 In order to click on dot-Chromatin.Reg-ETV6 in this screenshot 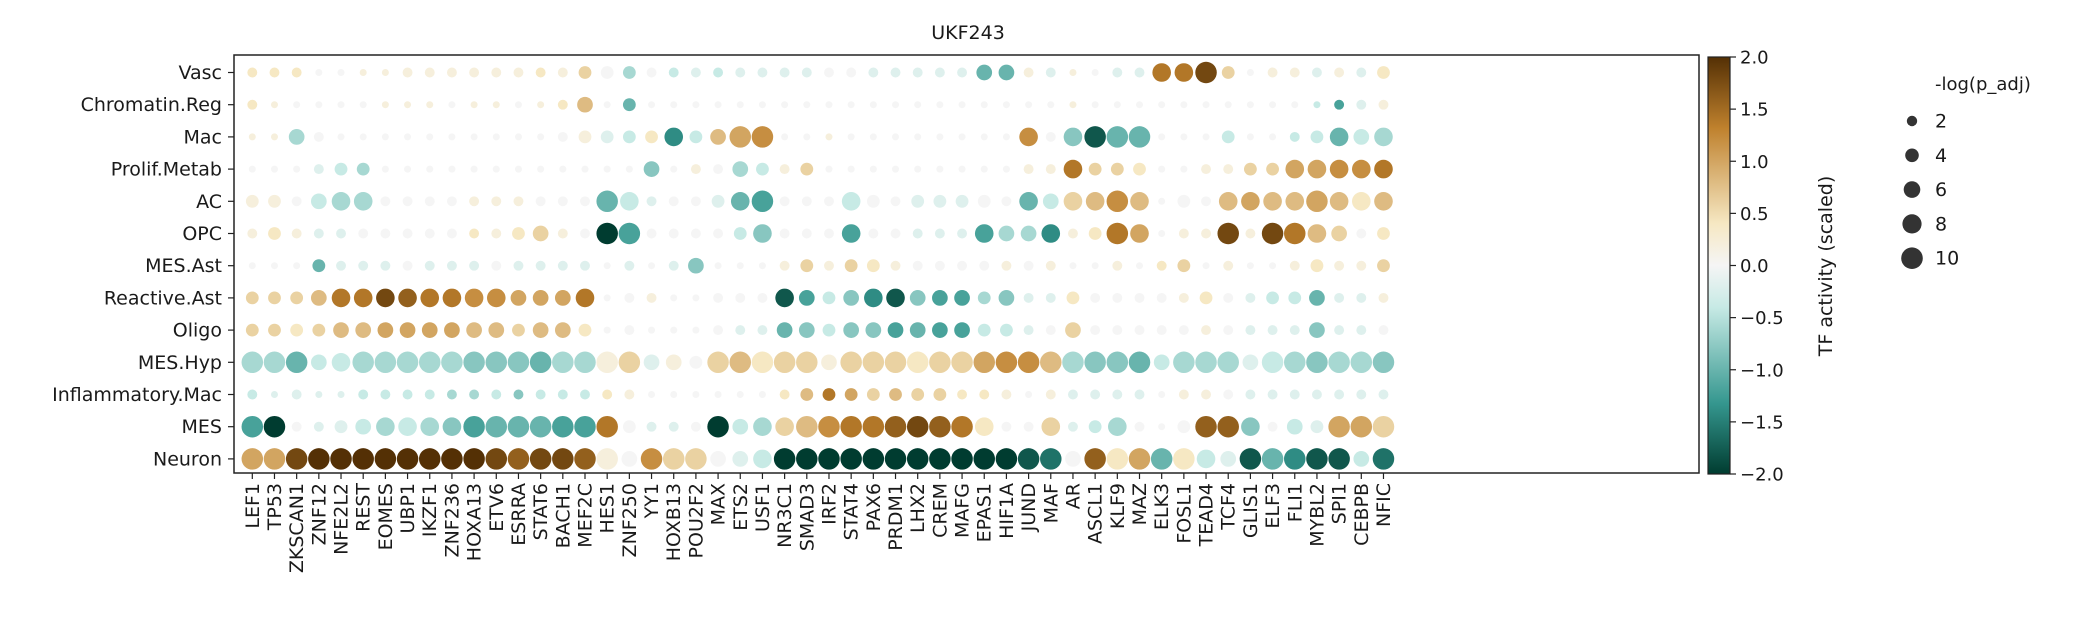, I will do `click(496, 105)`.